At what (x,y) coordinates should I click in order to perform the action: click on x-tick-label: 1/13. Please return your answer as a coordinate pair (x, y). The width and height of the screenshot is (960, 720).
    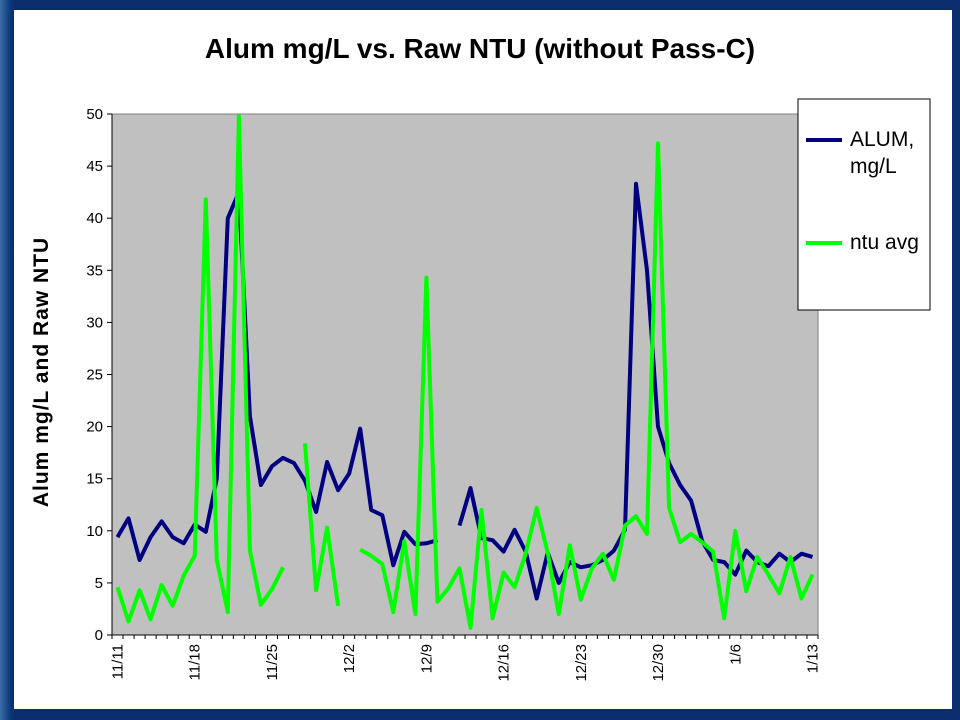
    Looking at the image, I should click on (812, 658).